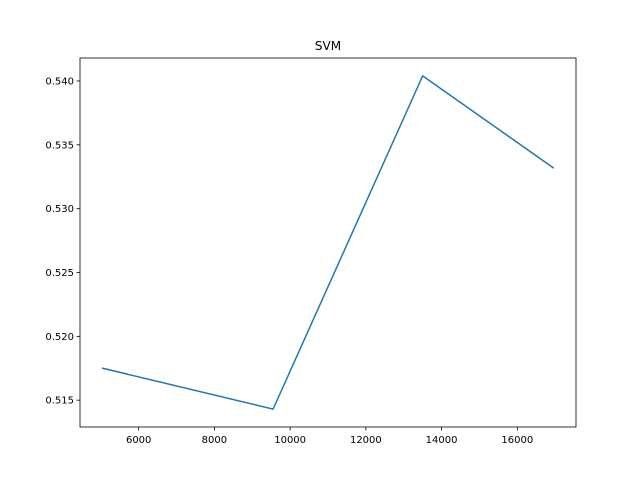 The image size is (640, 480). What do you see at coordinates (59, 337) in the screenshot?
I see `y-tick-label: 0.520` at bounding box center [59, 337].